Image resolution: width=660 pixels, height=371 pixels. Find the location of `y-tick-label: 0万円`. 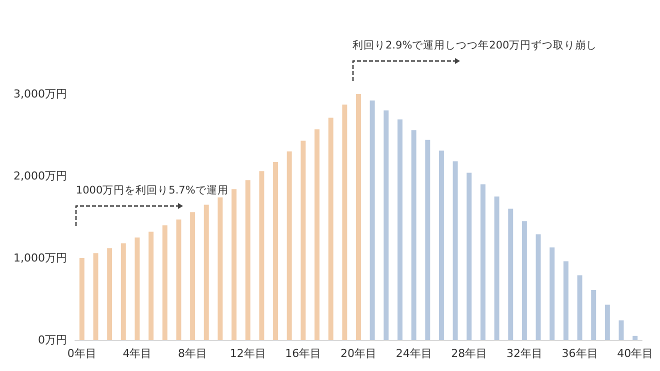

y-tick-label: 0万円 is located at coordinates (52, 340).